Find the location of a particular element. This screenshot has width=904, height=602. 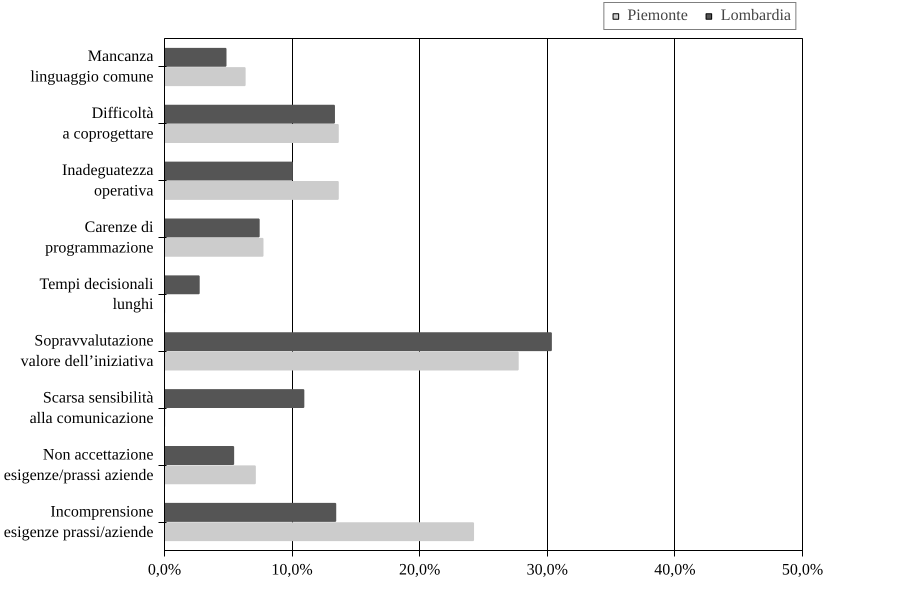

x-tick-label: 0,0% is located at coordinates (165, 570).